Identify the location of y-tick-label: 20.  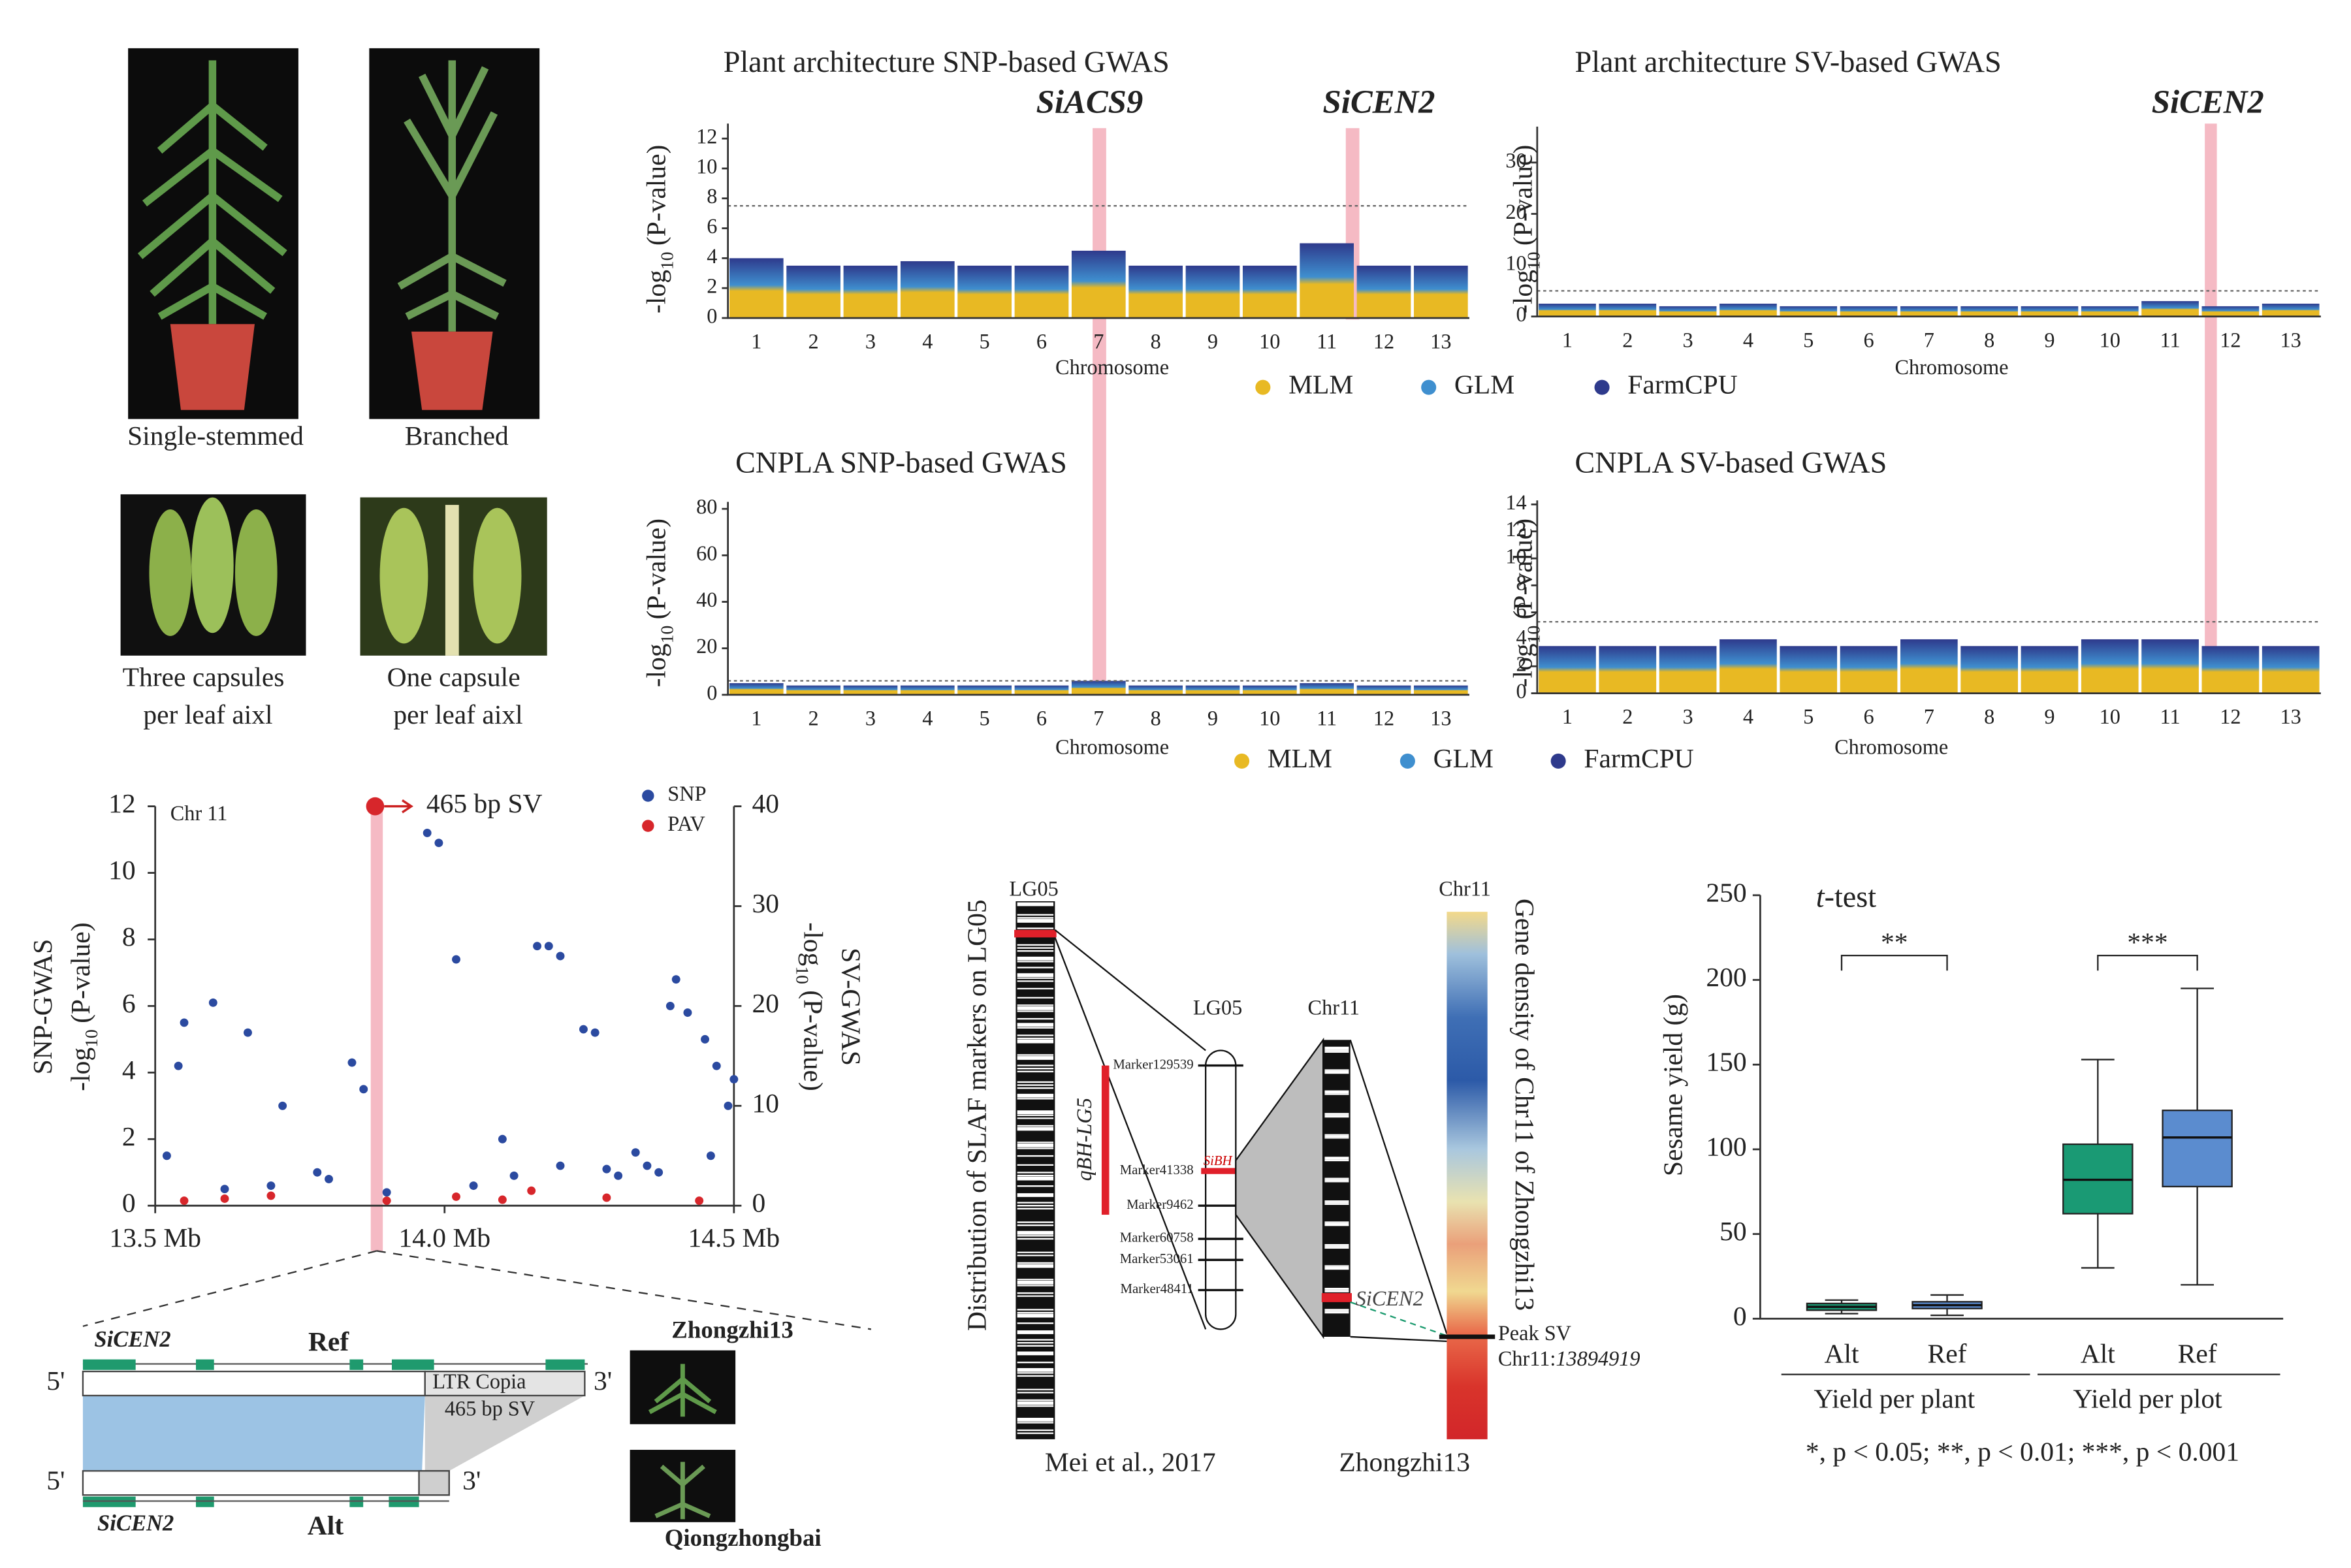
(1515, 211).